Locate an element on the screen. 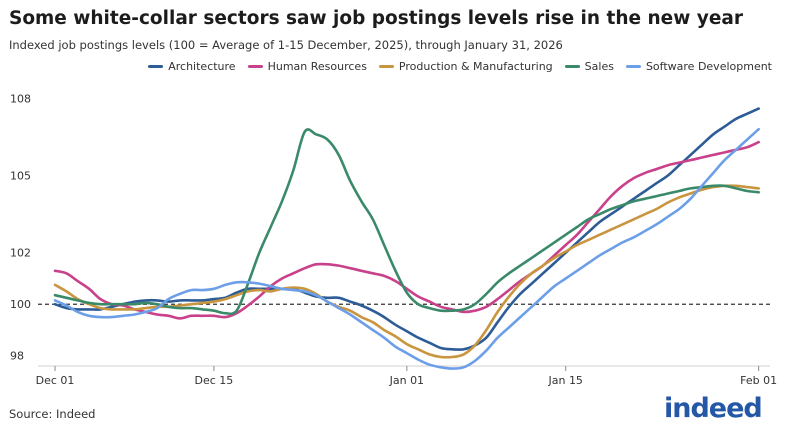  x-tick-label: Feb 01 is located at coordinates (758, 380).